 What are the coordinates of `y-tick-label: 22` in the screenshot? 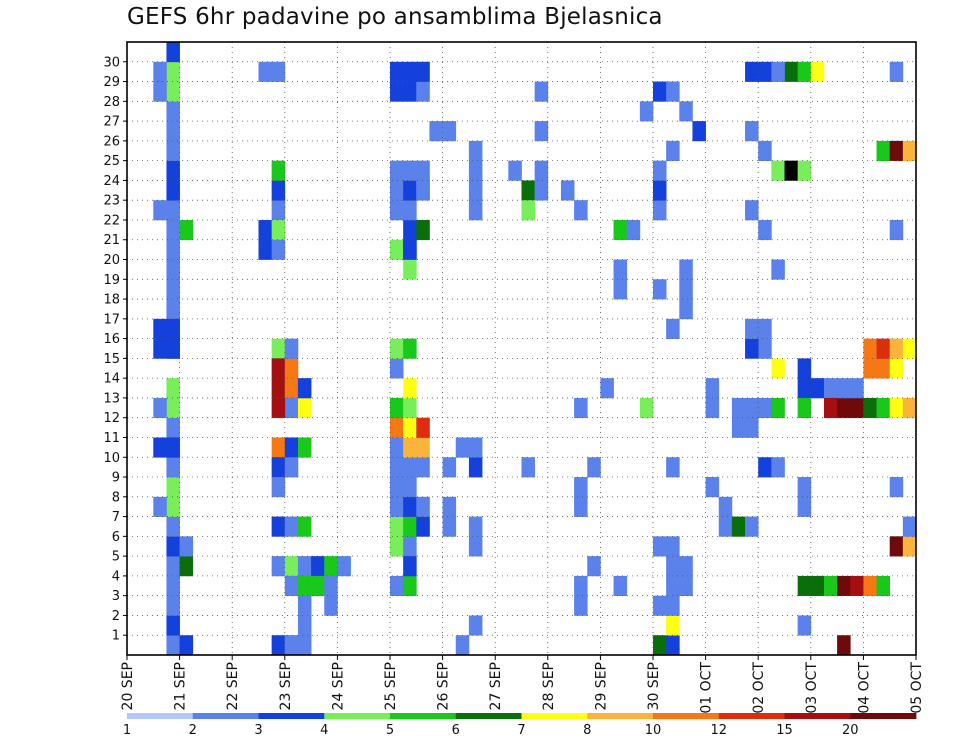 It's located at (111, 220).